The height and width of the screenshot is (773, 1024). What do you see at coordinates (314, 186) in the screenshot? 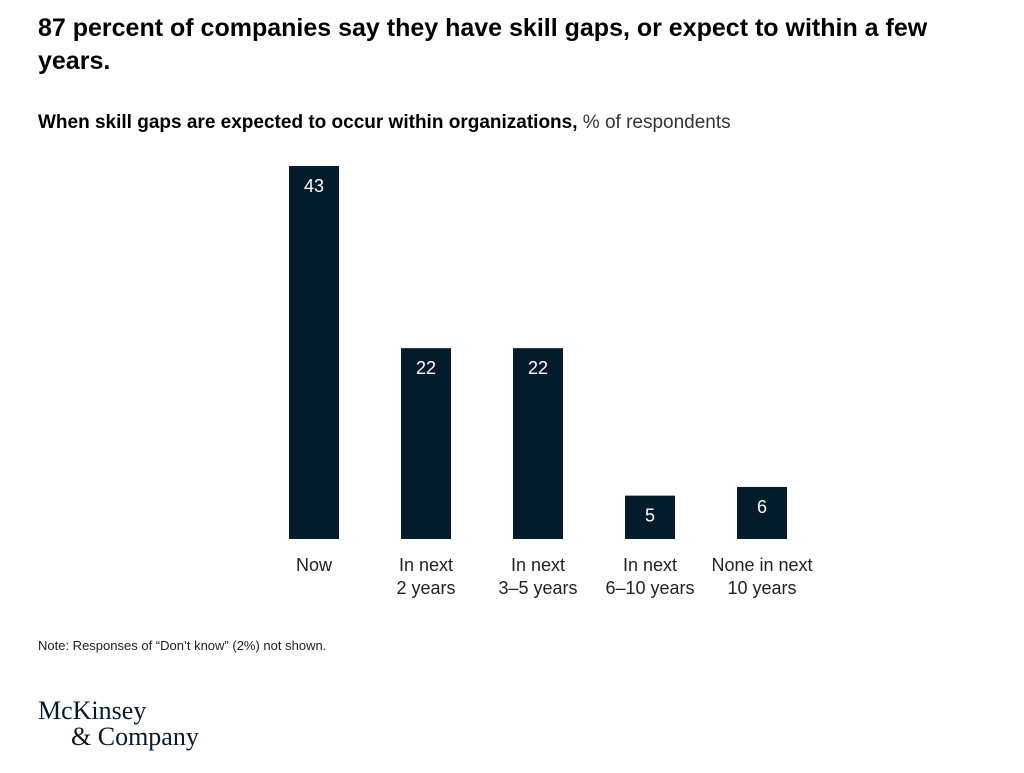
I see `bar-value-label-1: 43` at bounding box center [314, 186].